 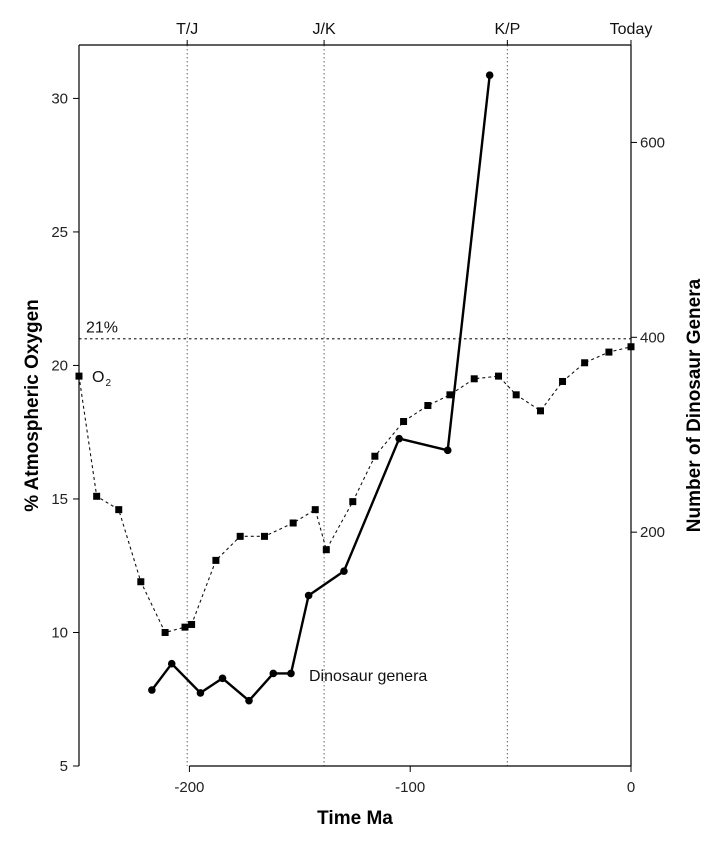 I want to click on y2-tick-label: 400, so click(x=652, y=337).